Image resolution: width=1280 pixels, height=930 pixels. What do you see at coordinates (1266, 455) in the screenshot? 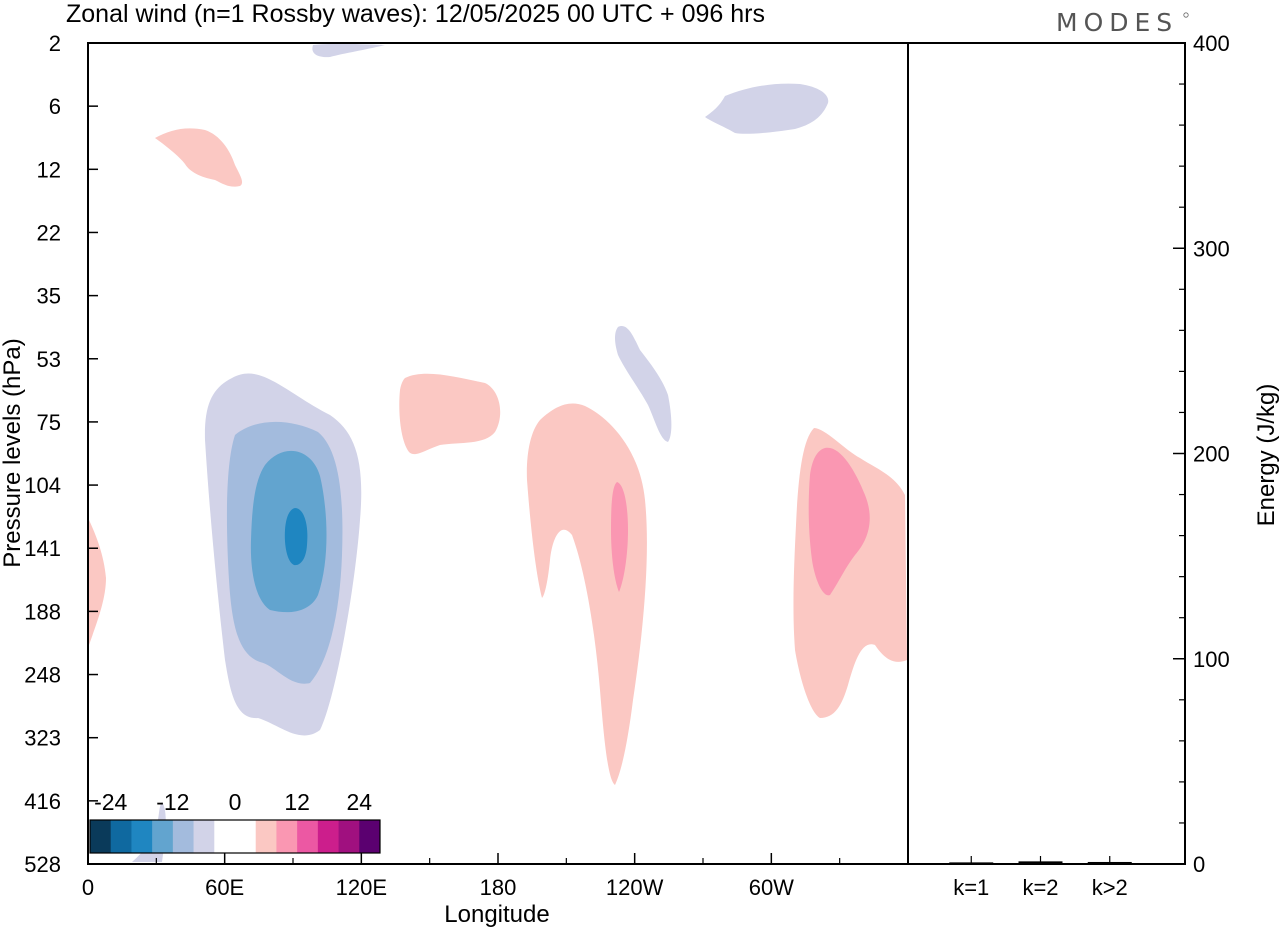
I see `energy-axis-label: Energy (J/kg)` at bounding box center [1266, 455].